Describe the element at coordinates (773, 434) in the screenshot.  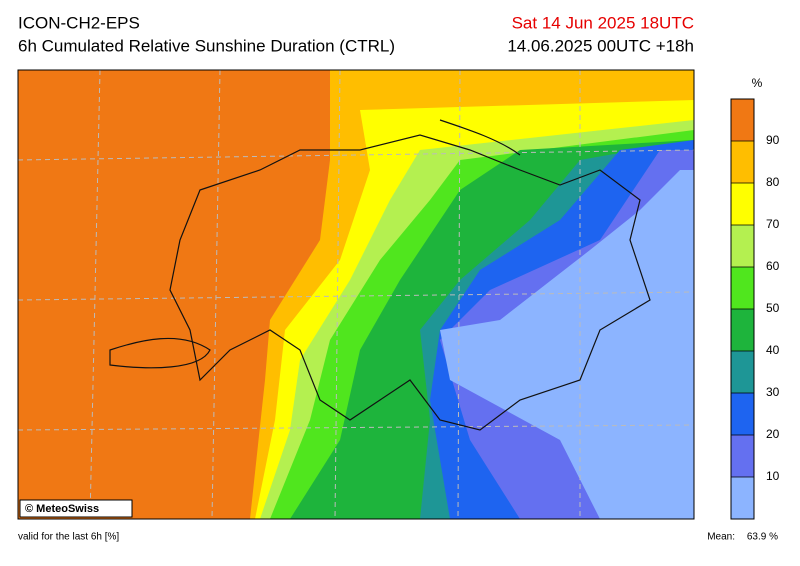
I see `colorbar-tick-label: 20` at that location.